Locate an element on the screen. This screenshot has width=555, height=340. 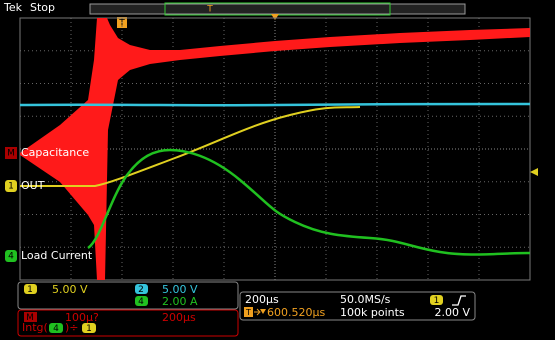
trigger-pointer-icon is located at coordinates (263, 311).